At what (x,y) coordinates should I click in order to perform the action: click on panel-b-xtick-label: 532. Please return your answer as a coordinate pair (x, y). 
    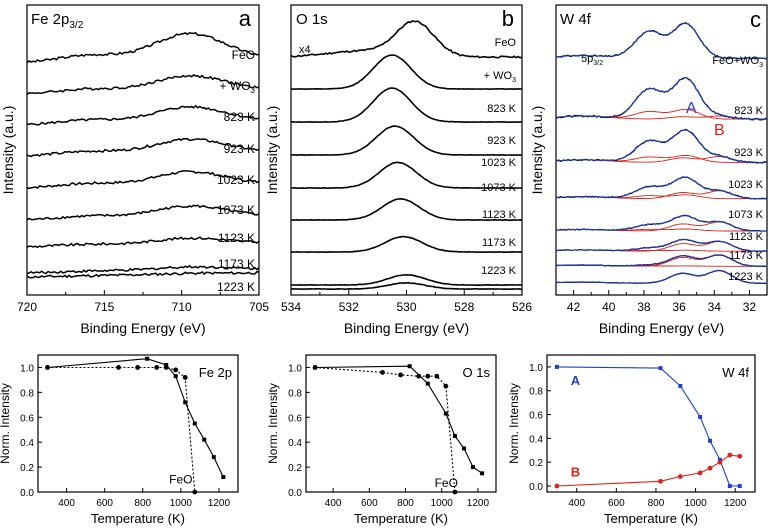
    Looking at the image, I should click on (349, 307).